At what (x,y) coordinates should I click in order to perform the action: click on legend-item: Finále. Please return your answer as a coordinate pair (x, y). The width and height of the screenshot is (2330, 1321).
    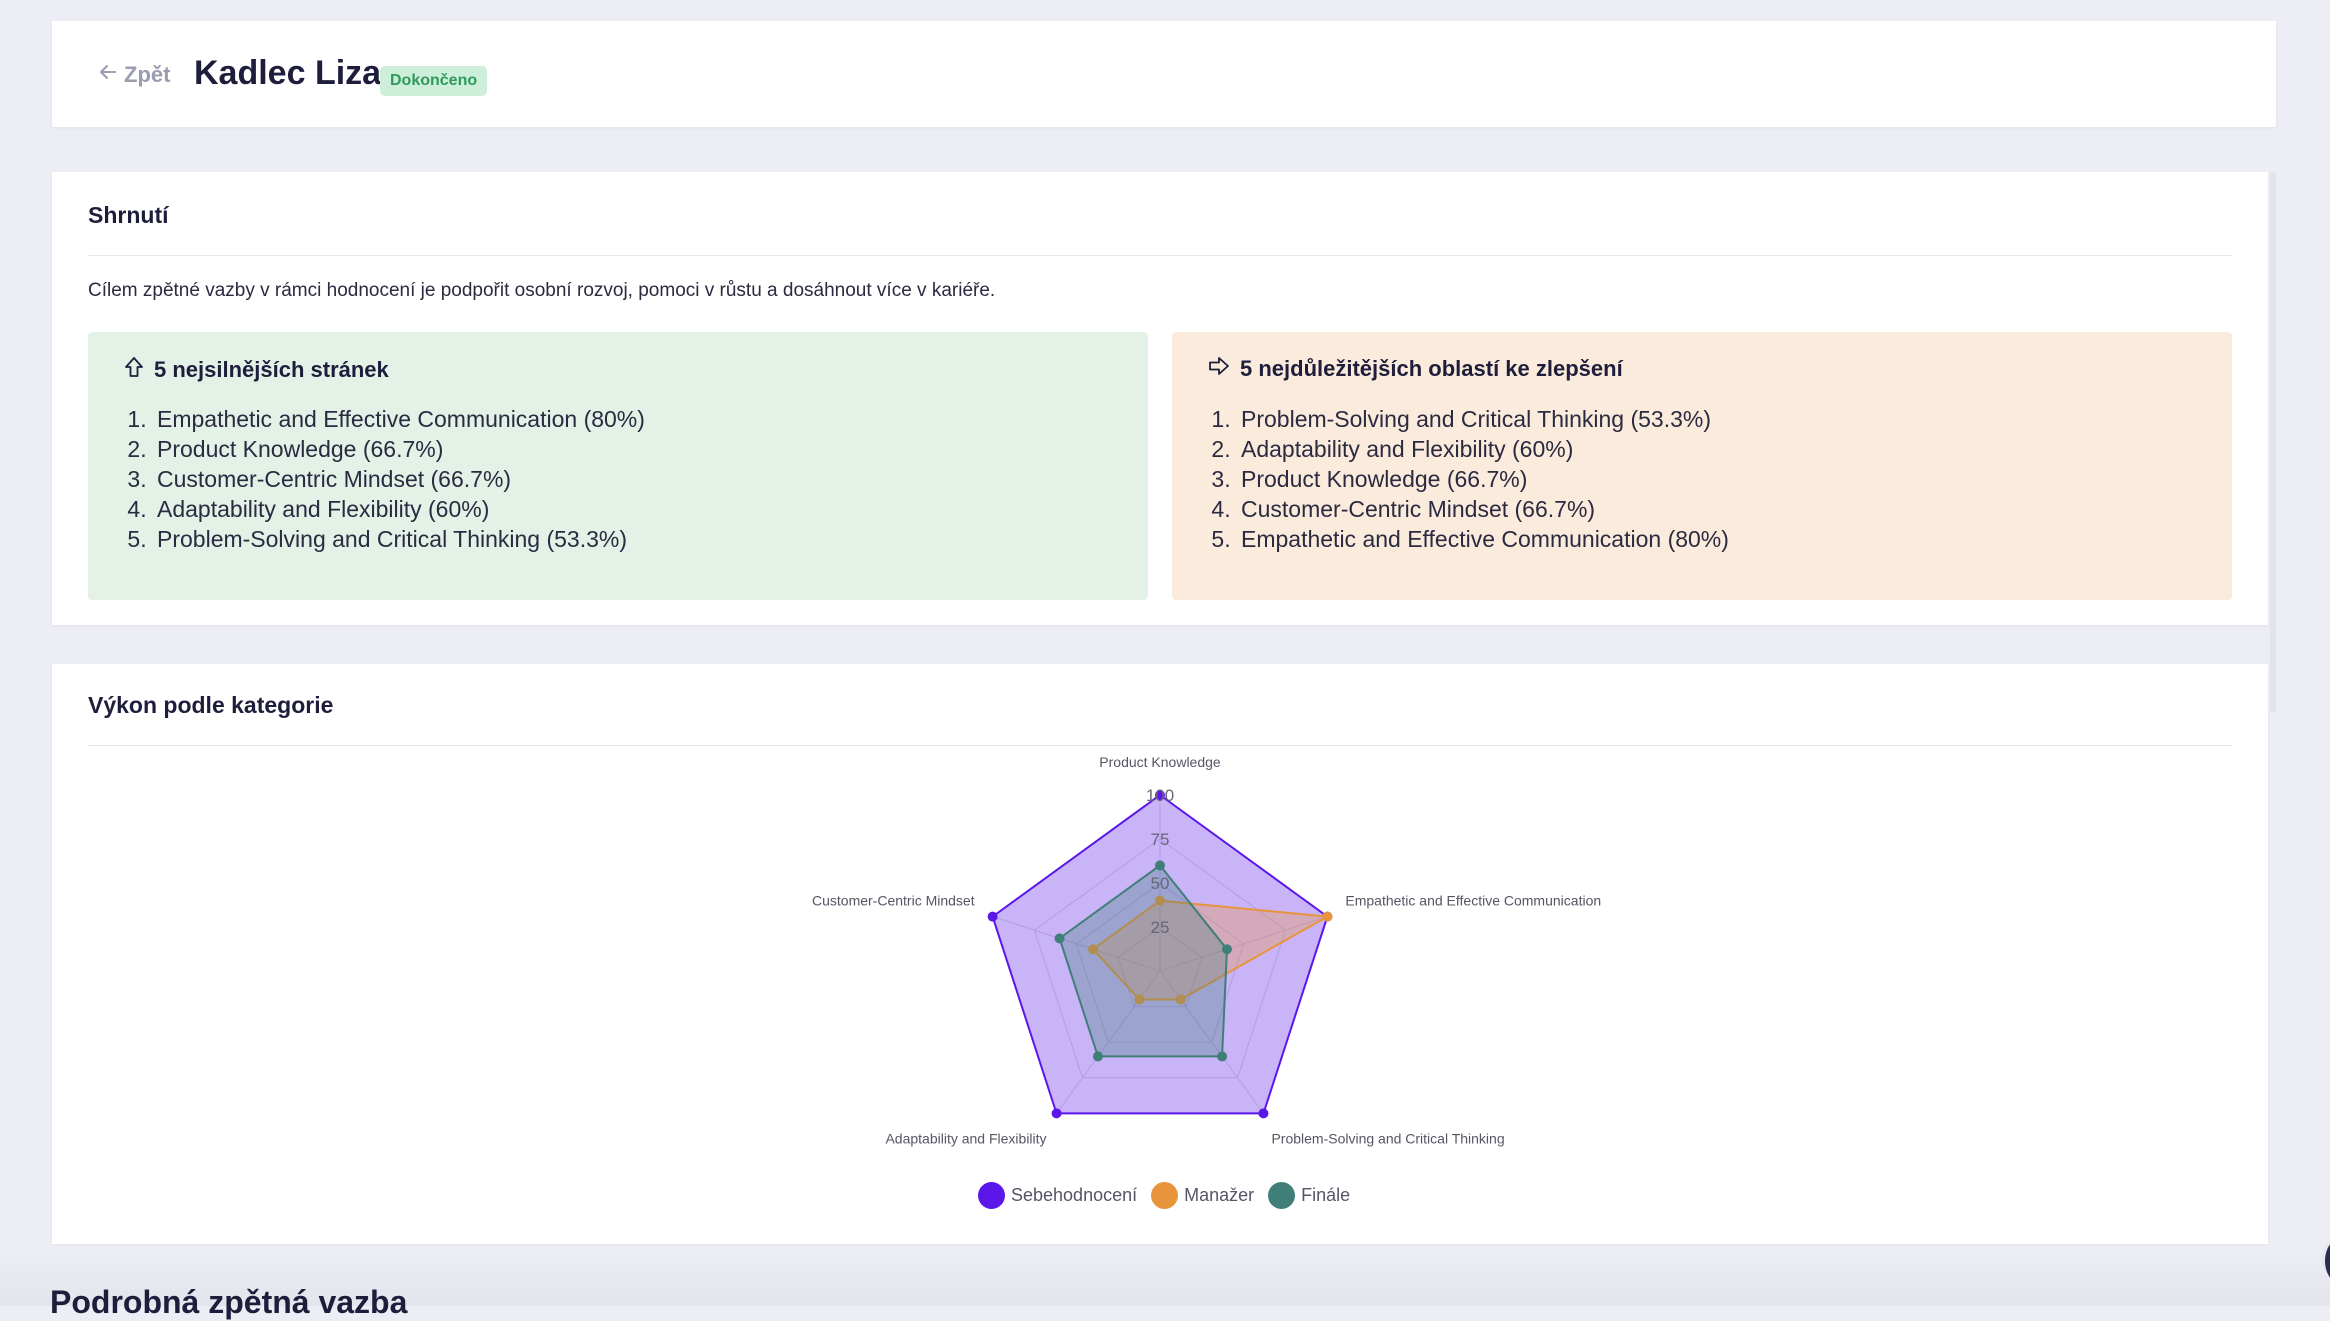
    Looking at the image, I should click on (1309, 1195).